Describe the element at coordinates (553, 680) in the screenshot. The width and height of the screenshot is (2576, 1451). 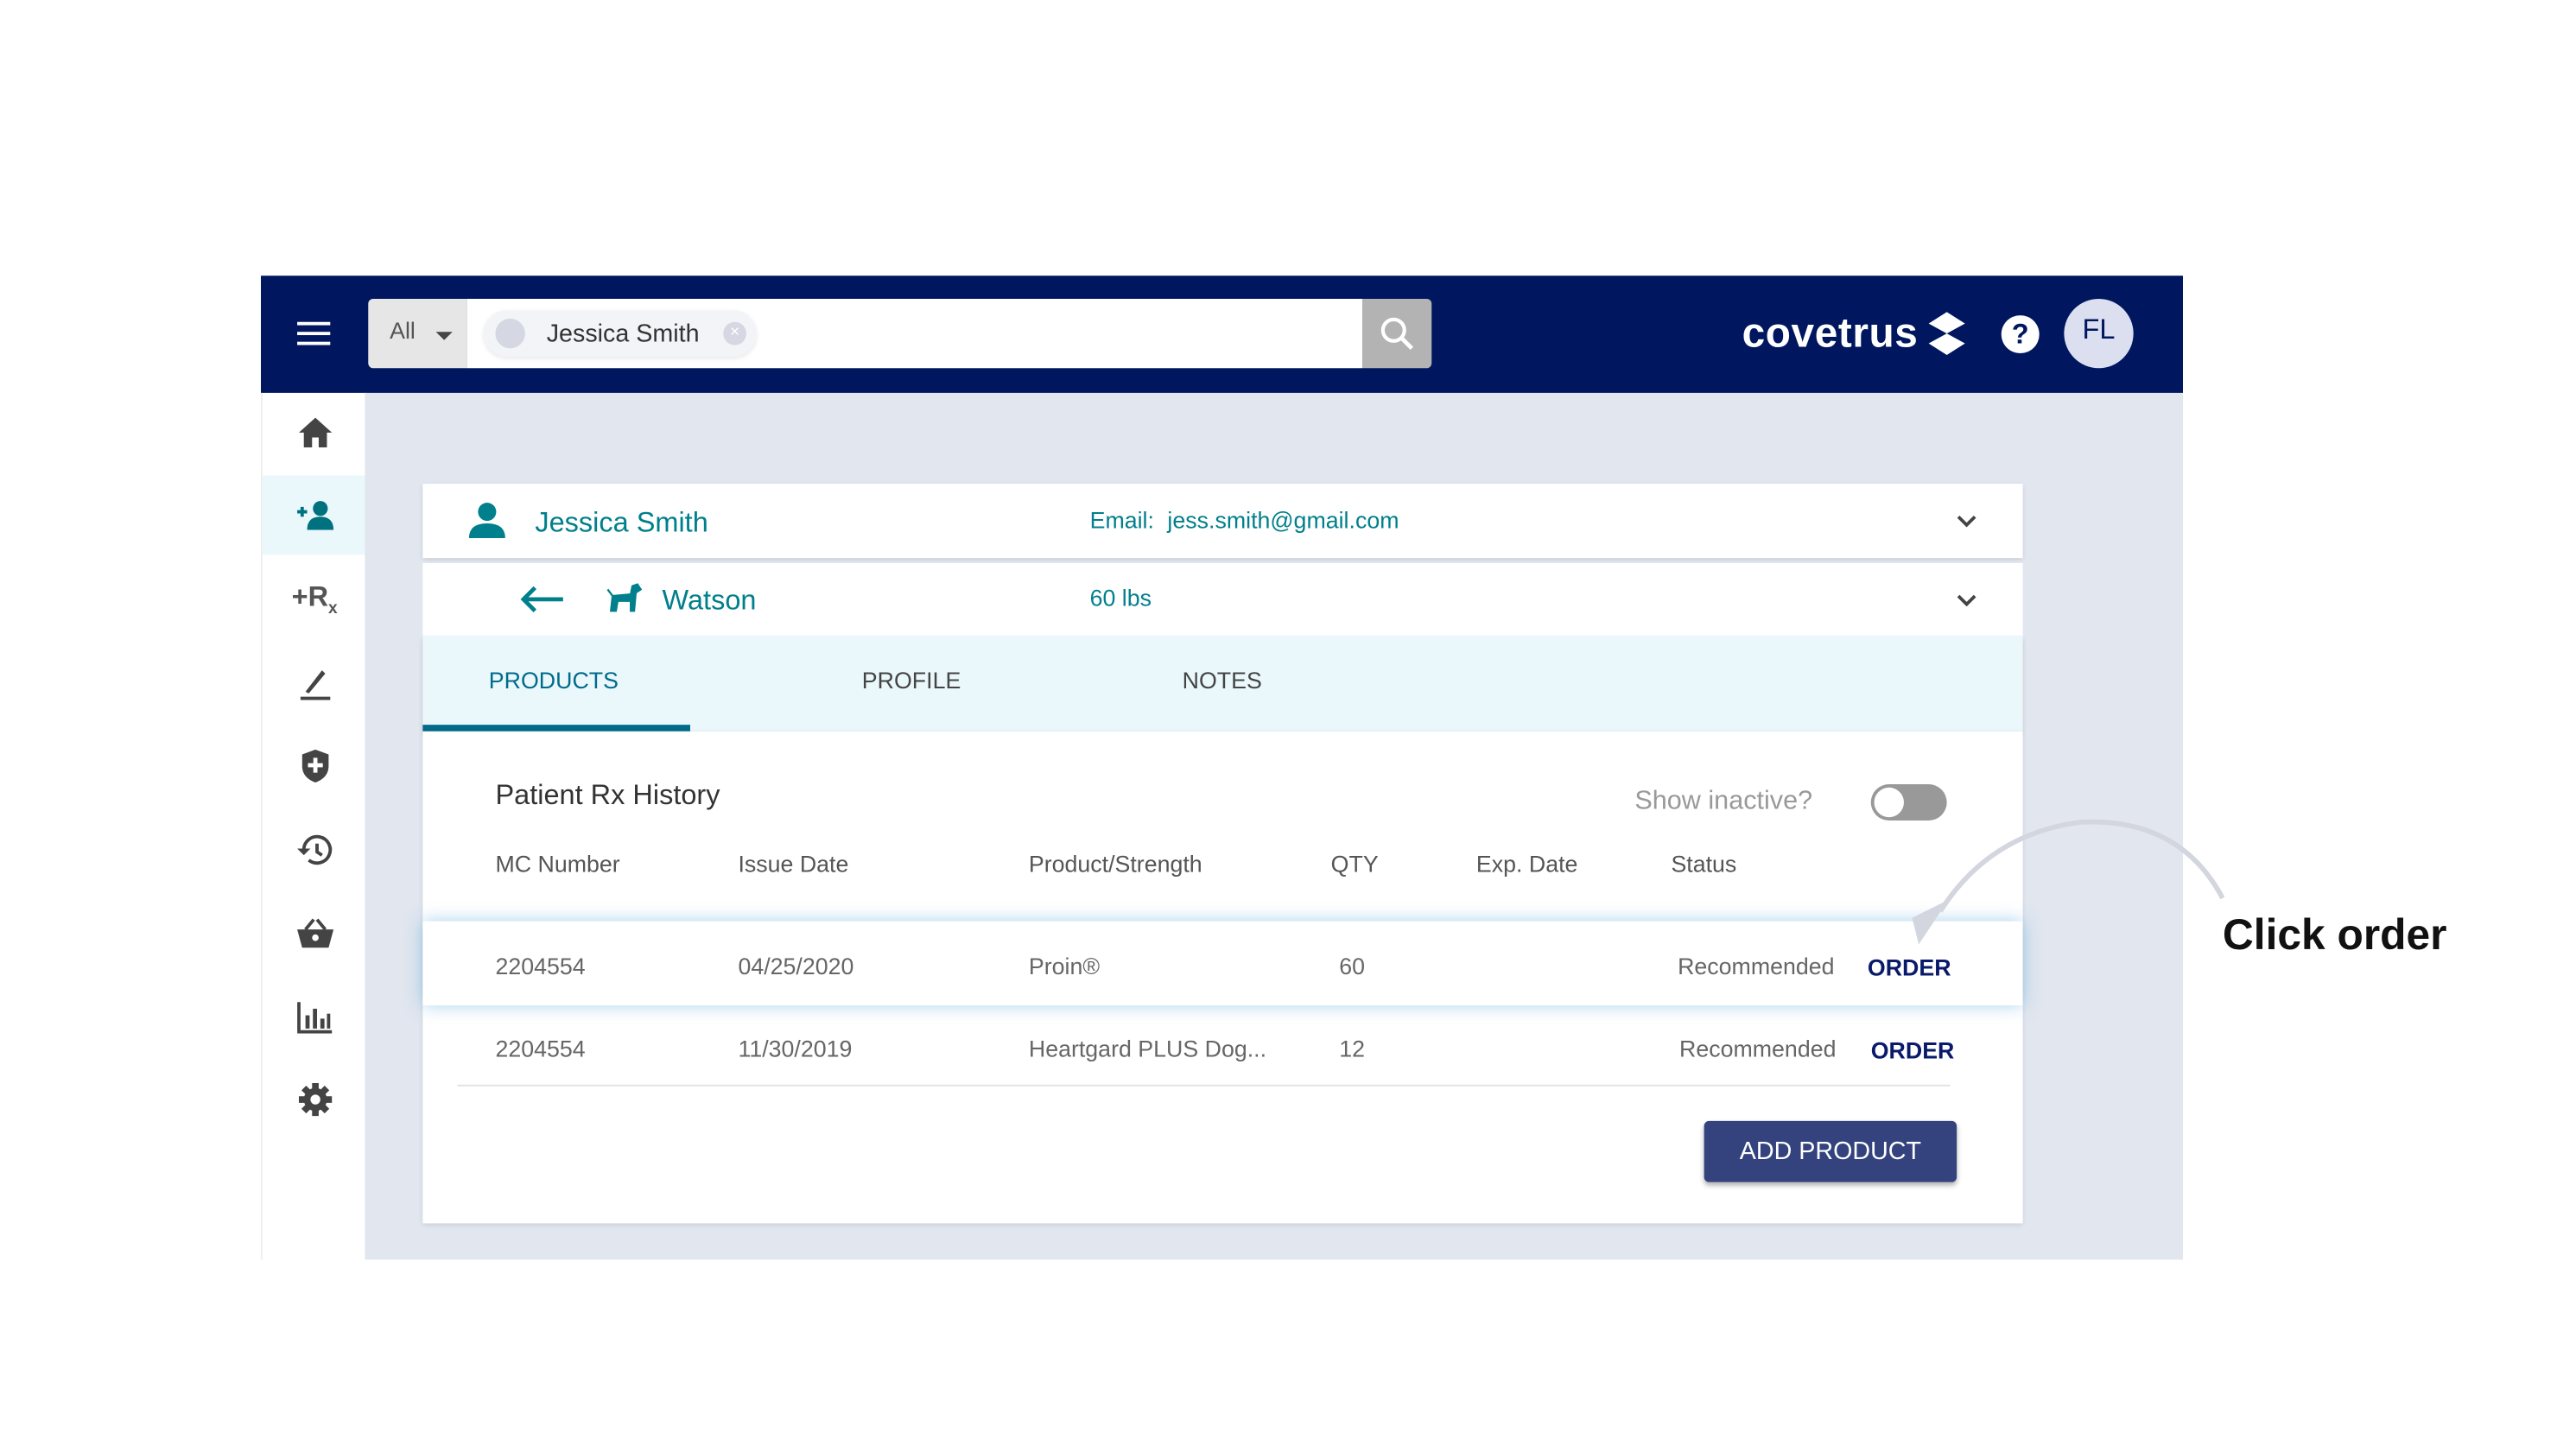
I see `tab-products: PRODUCTS` at that location.